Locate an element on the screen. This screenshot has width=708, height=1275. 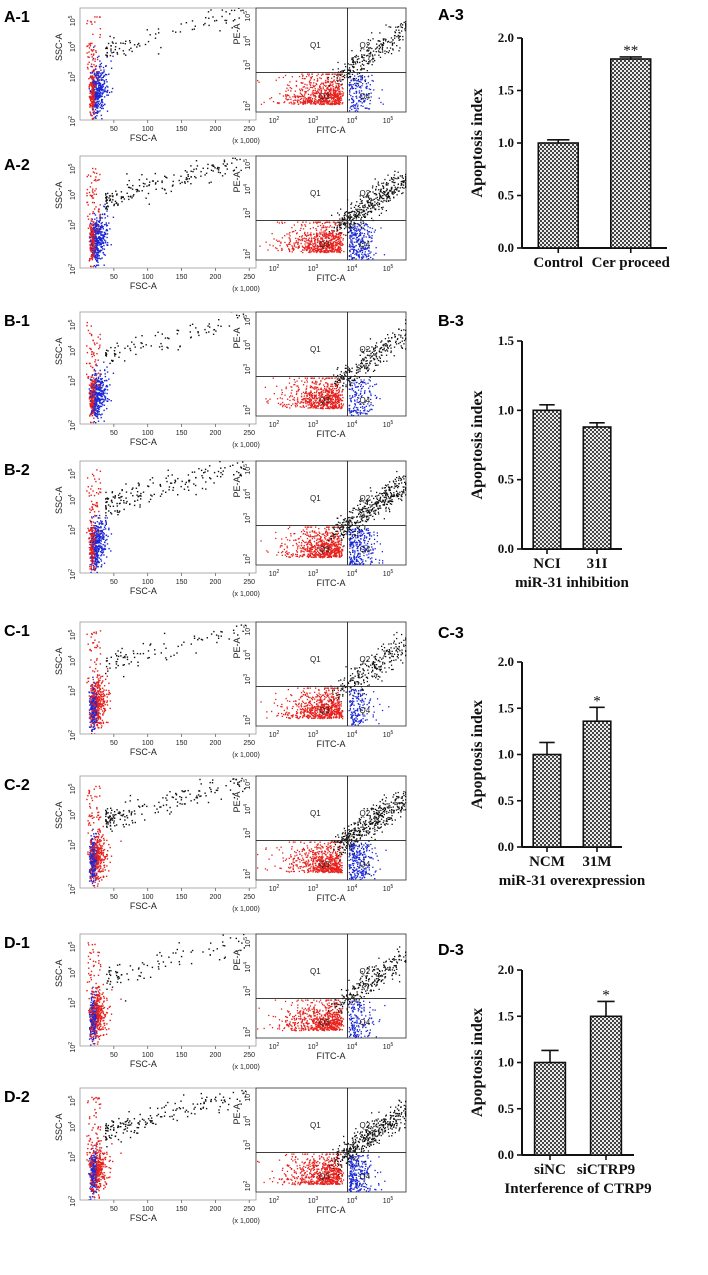
x-tick-label: 103 is located at coordinates (313, 268).